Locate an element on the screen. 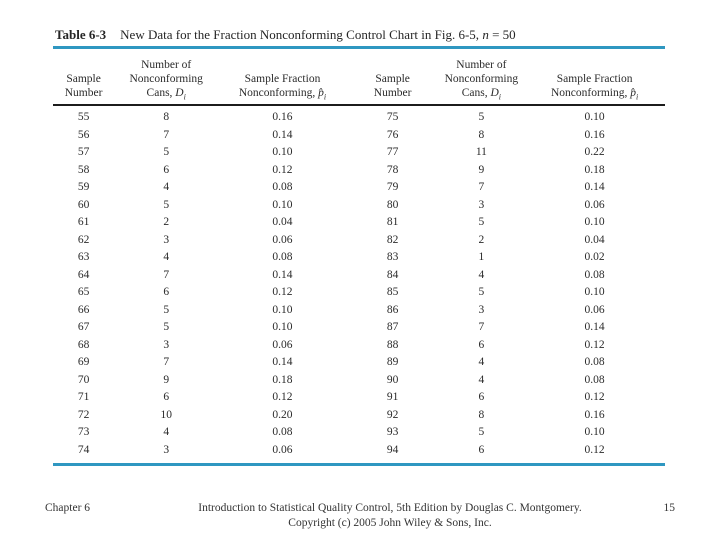 Image resolution: width=720 pixels, height=540 pixels. table-row: 66 5 0.10 86 3 0.06 is located at coordinates (359, 311).